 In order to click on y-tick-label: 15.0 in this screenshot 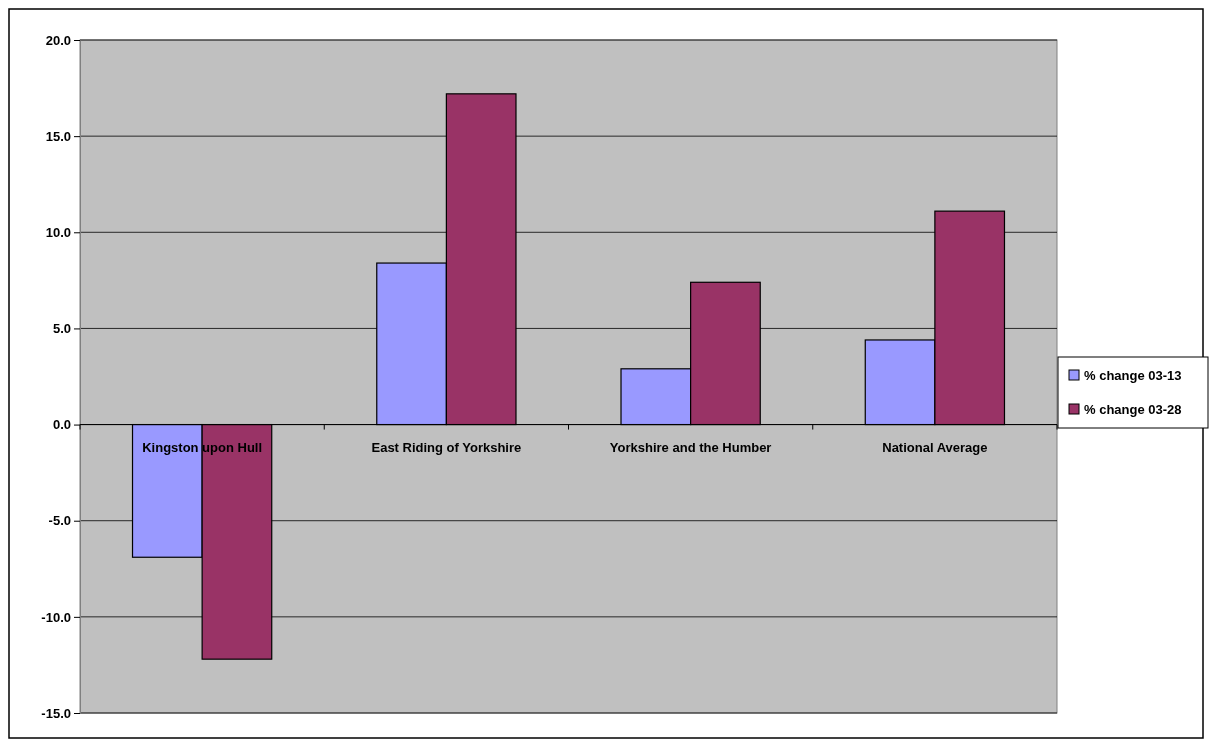, I will do `click(58, 136)`.